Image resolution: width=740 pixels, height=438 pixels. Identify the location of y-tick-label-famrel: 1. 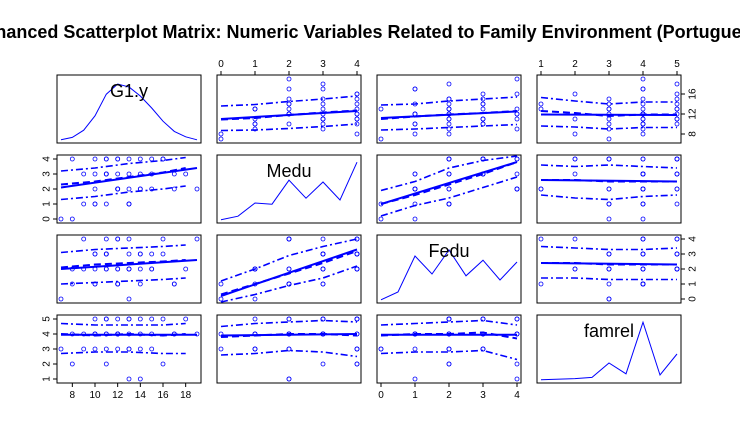
(47, 379).